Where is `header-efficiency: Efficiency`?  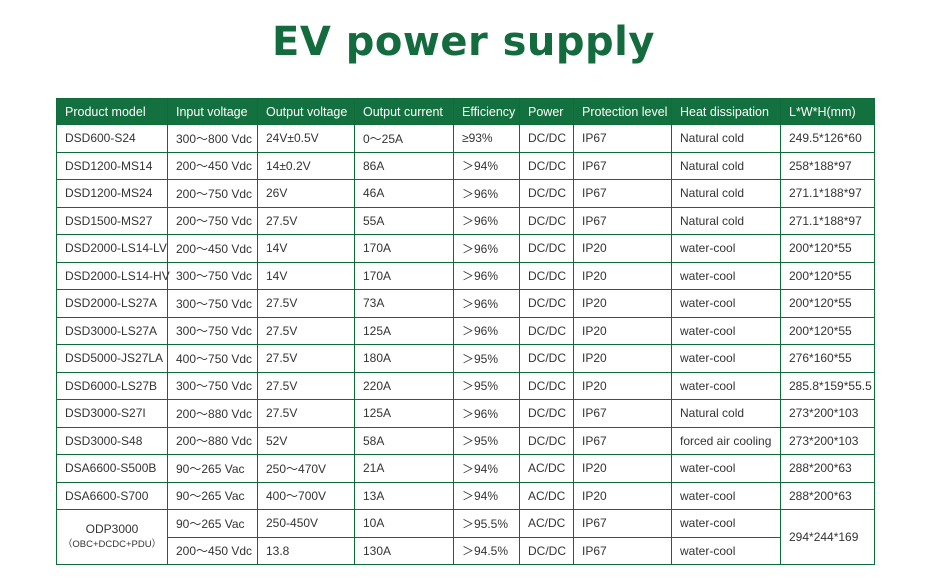 header-efficiency: Efficiency is located at coordinates (486, 111).